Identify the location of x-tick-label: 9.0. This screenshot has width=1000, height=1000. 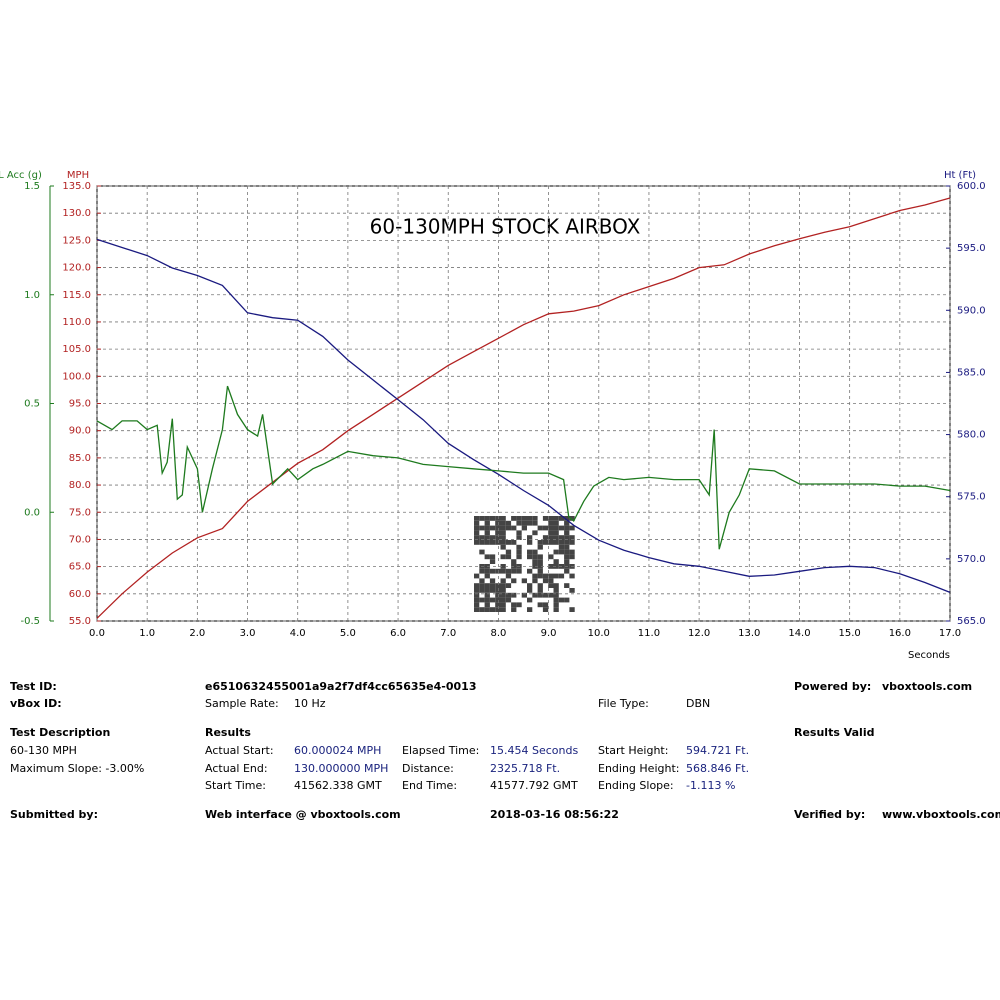
(549, 633).